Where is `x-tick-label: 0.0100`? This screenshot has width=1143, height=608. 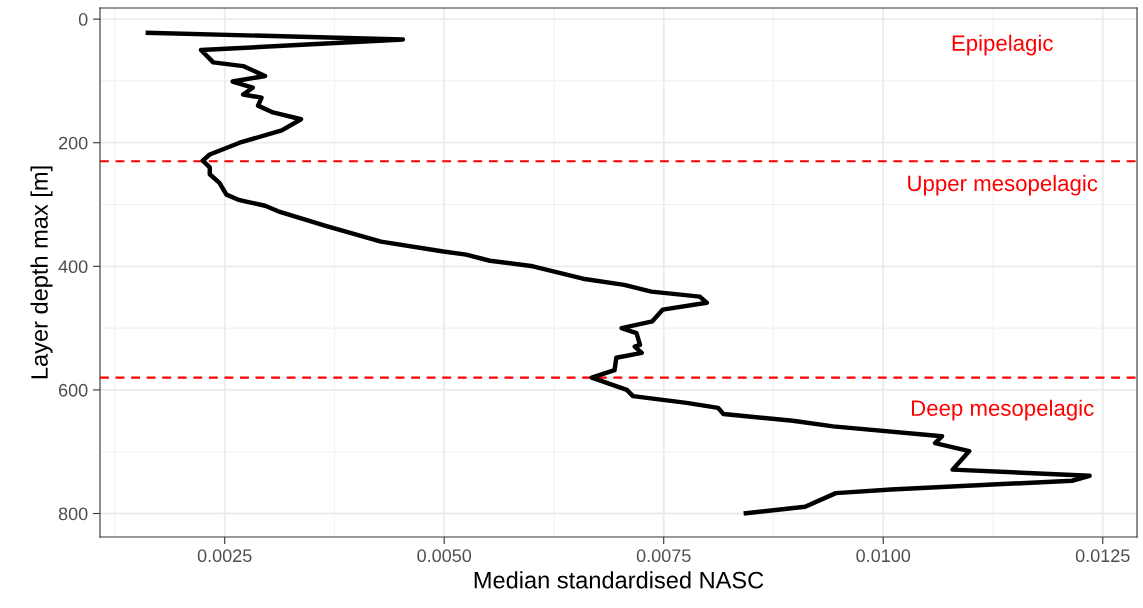 x-tick-label: 0.0100 is located at coordinates (883, 556).